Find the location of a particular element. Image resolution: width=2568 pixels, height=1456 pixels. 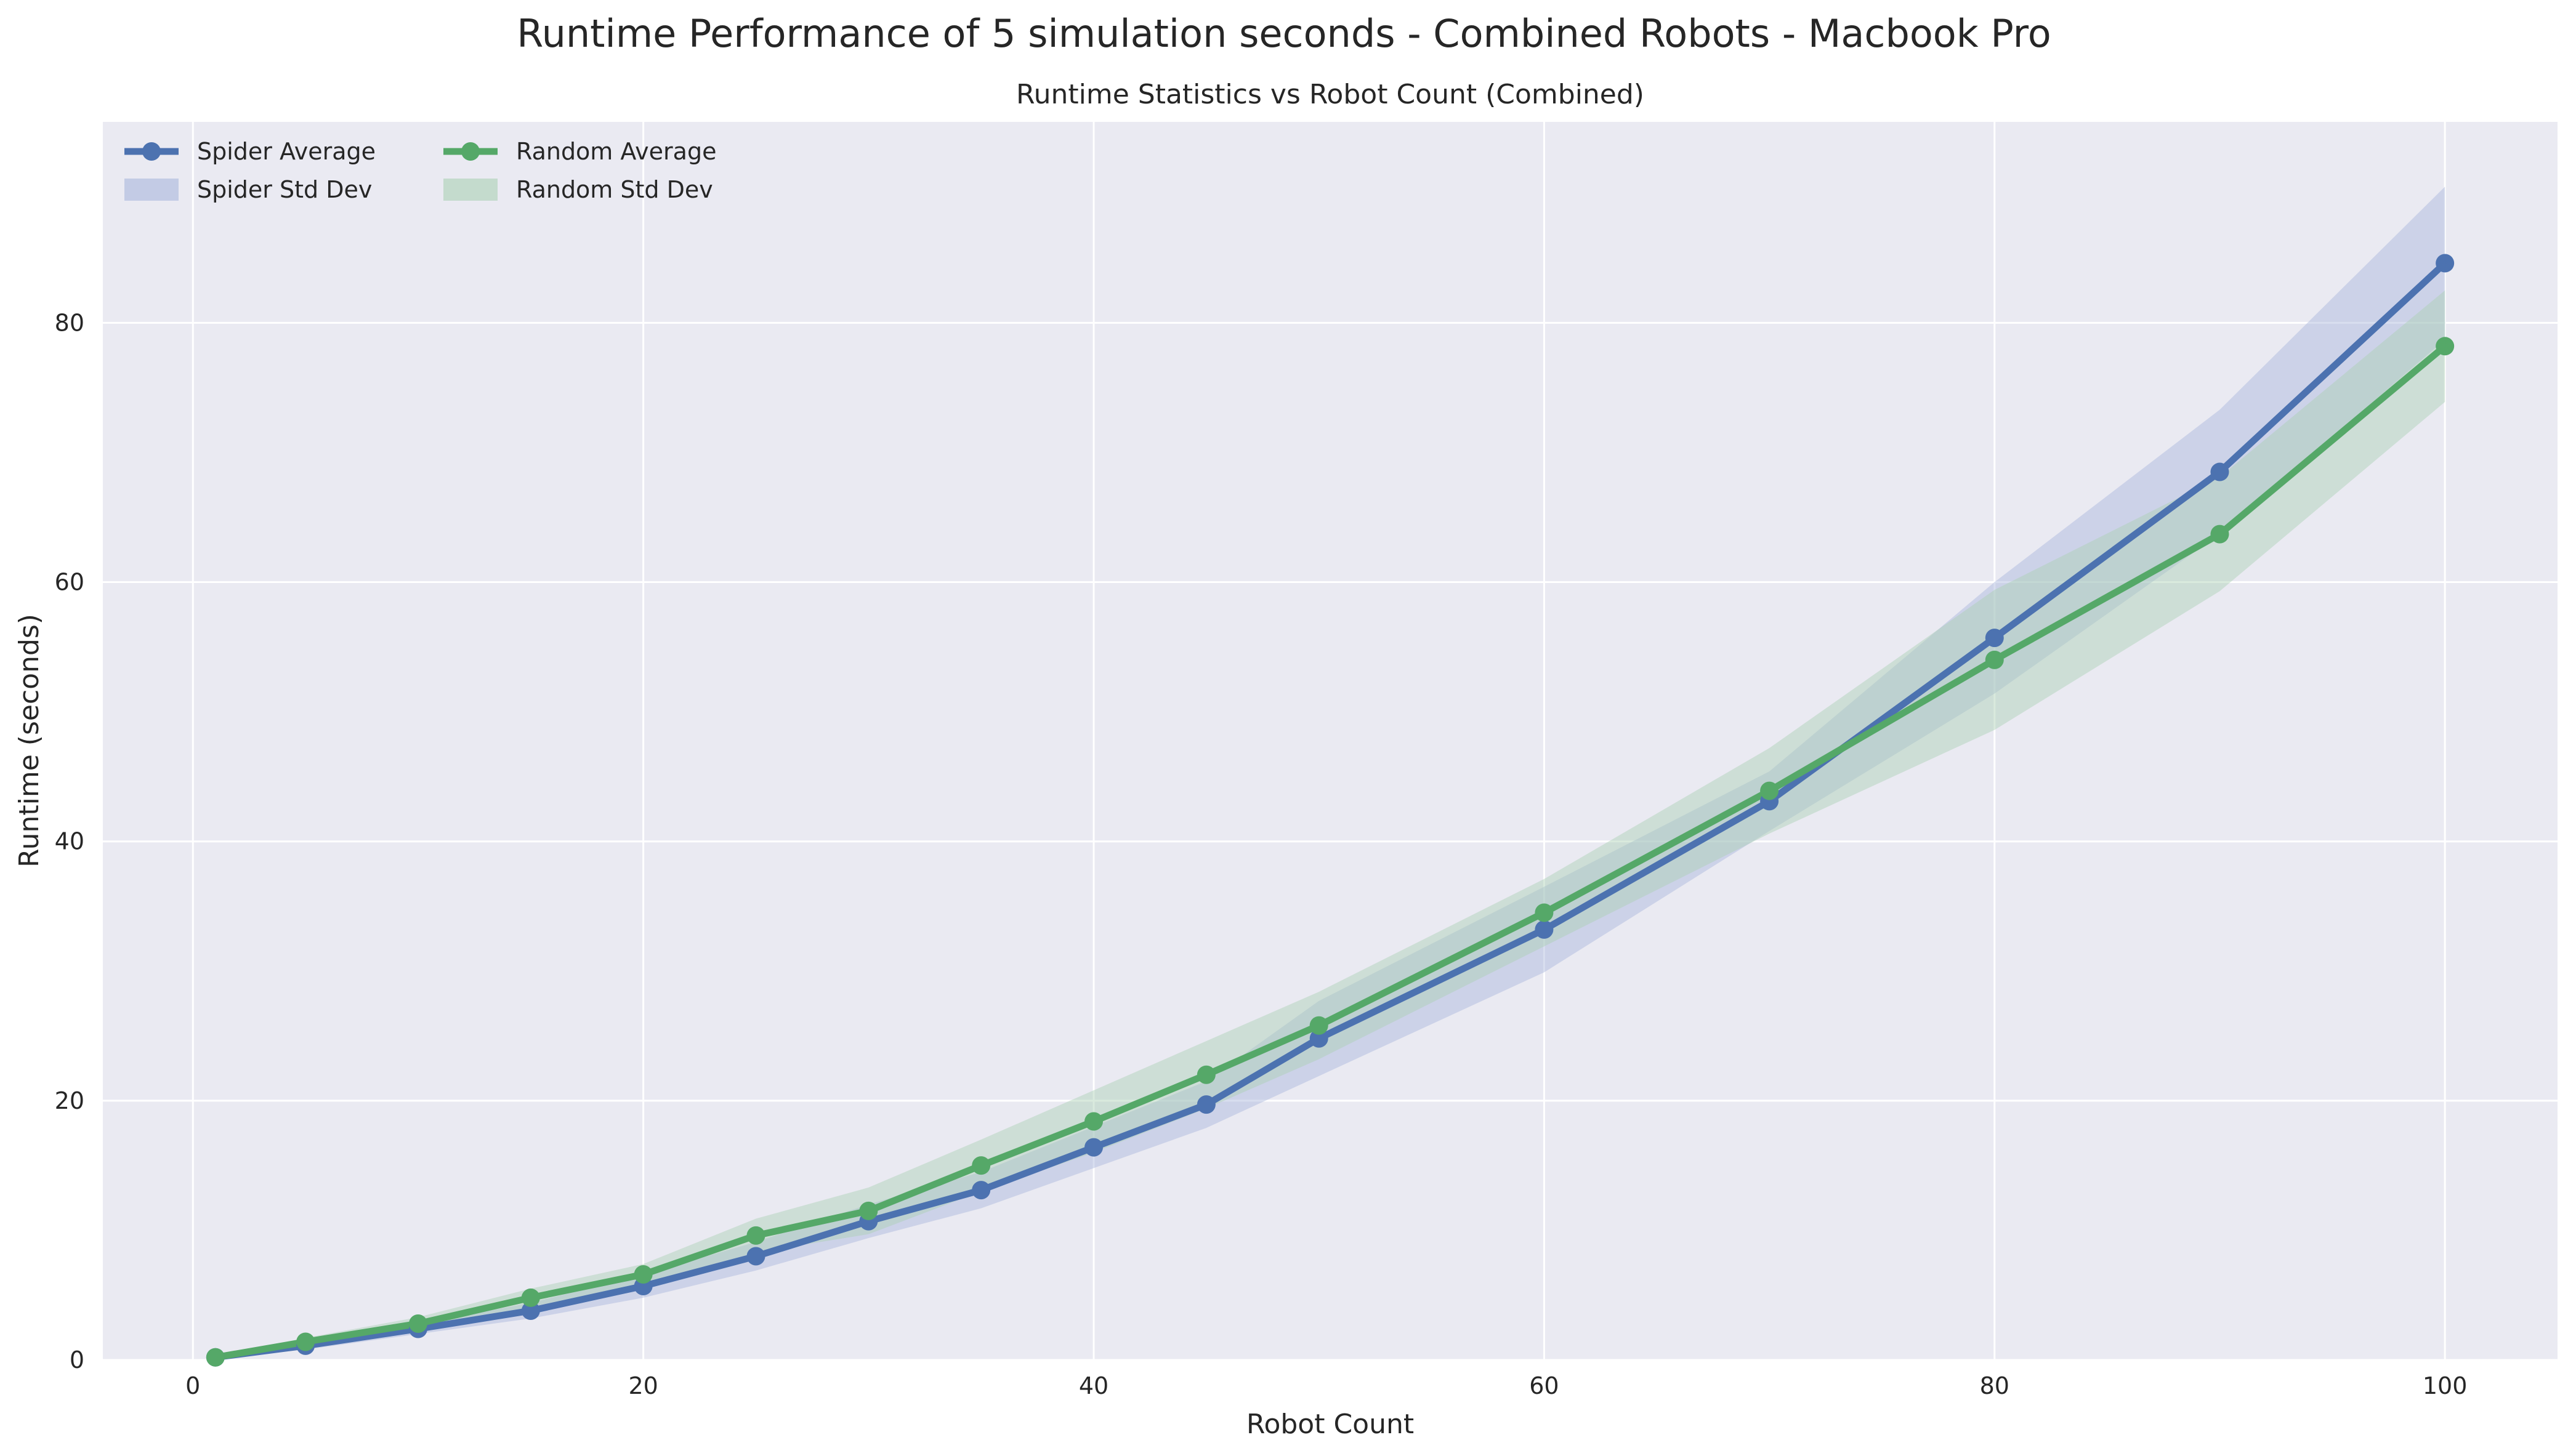

y-tick-label: 0 is located at coordinates (77, 1360).